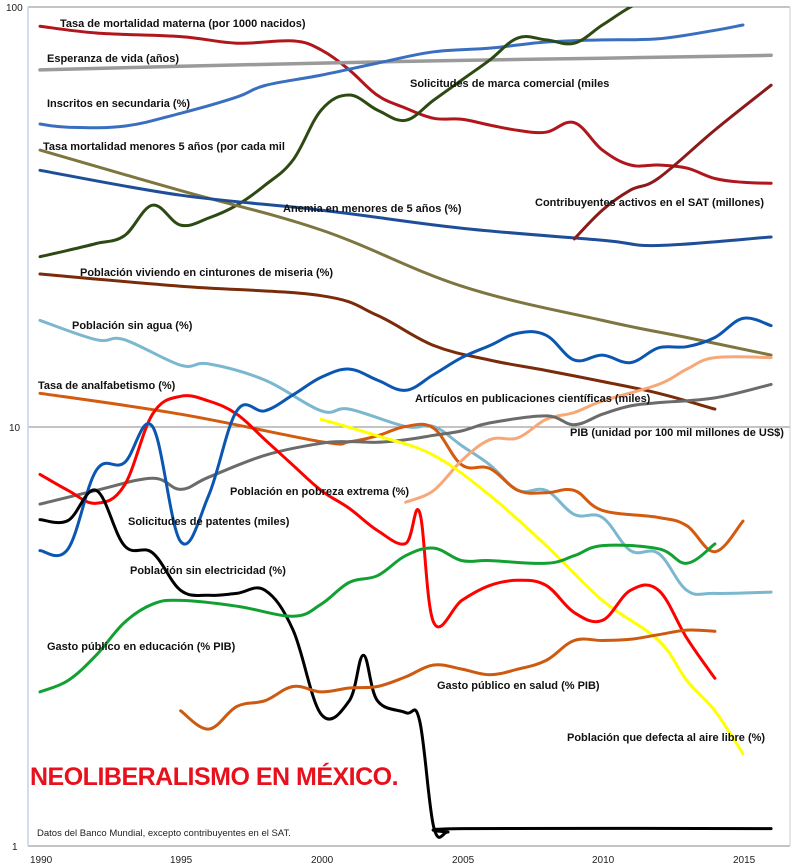  I want to click on series-line-educacion, so click(377, 618).